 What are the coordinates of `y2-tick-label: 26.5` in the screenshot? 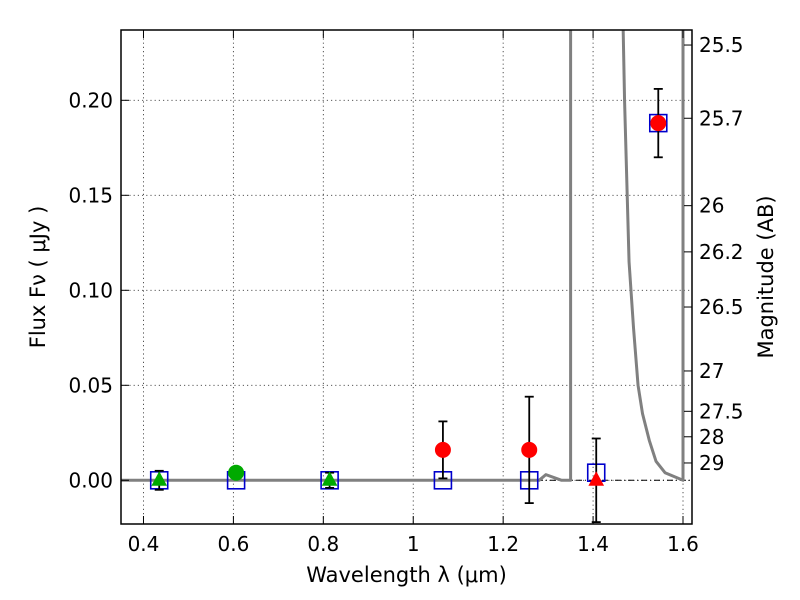 It's located at (721, 307).